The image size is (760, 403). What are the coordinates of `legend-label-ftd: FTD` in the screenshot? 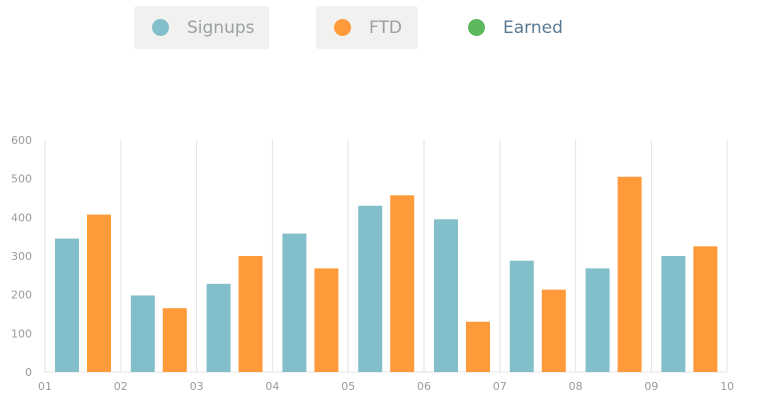 It's located at (385, 27).